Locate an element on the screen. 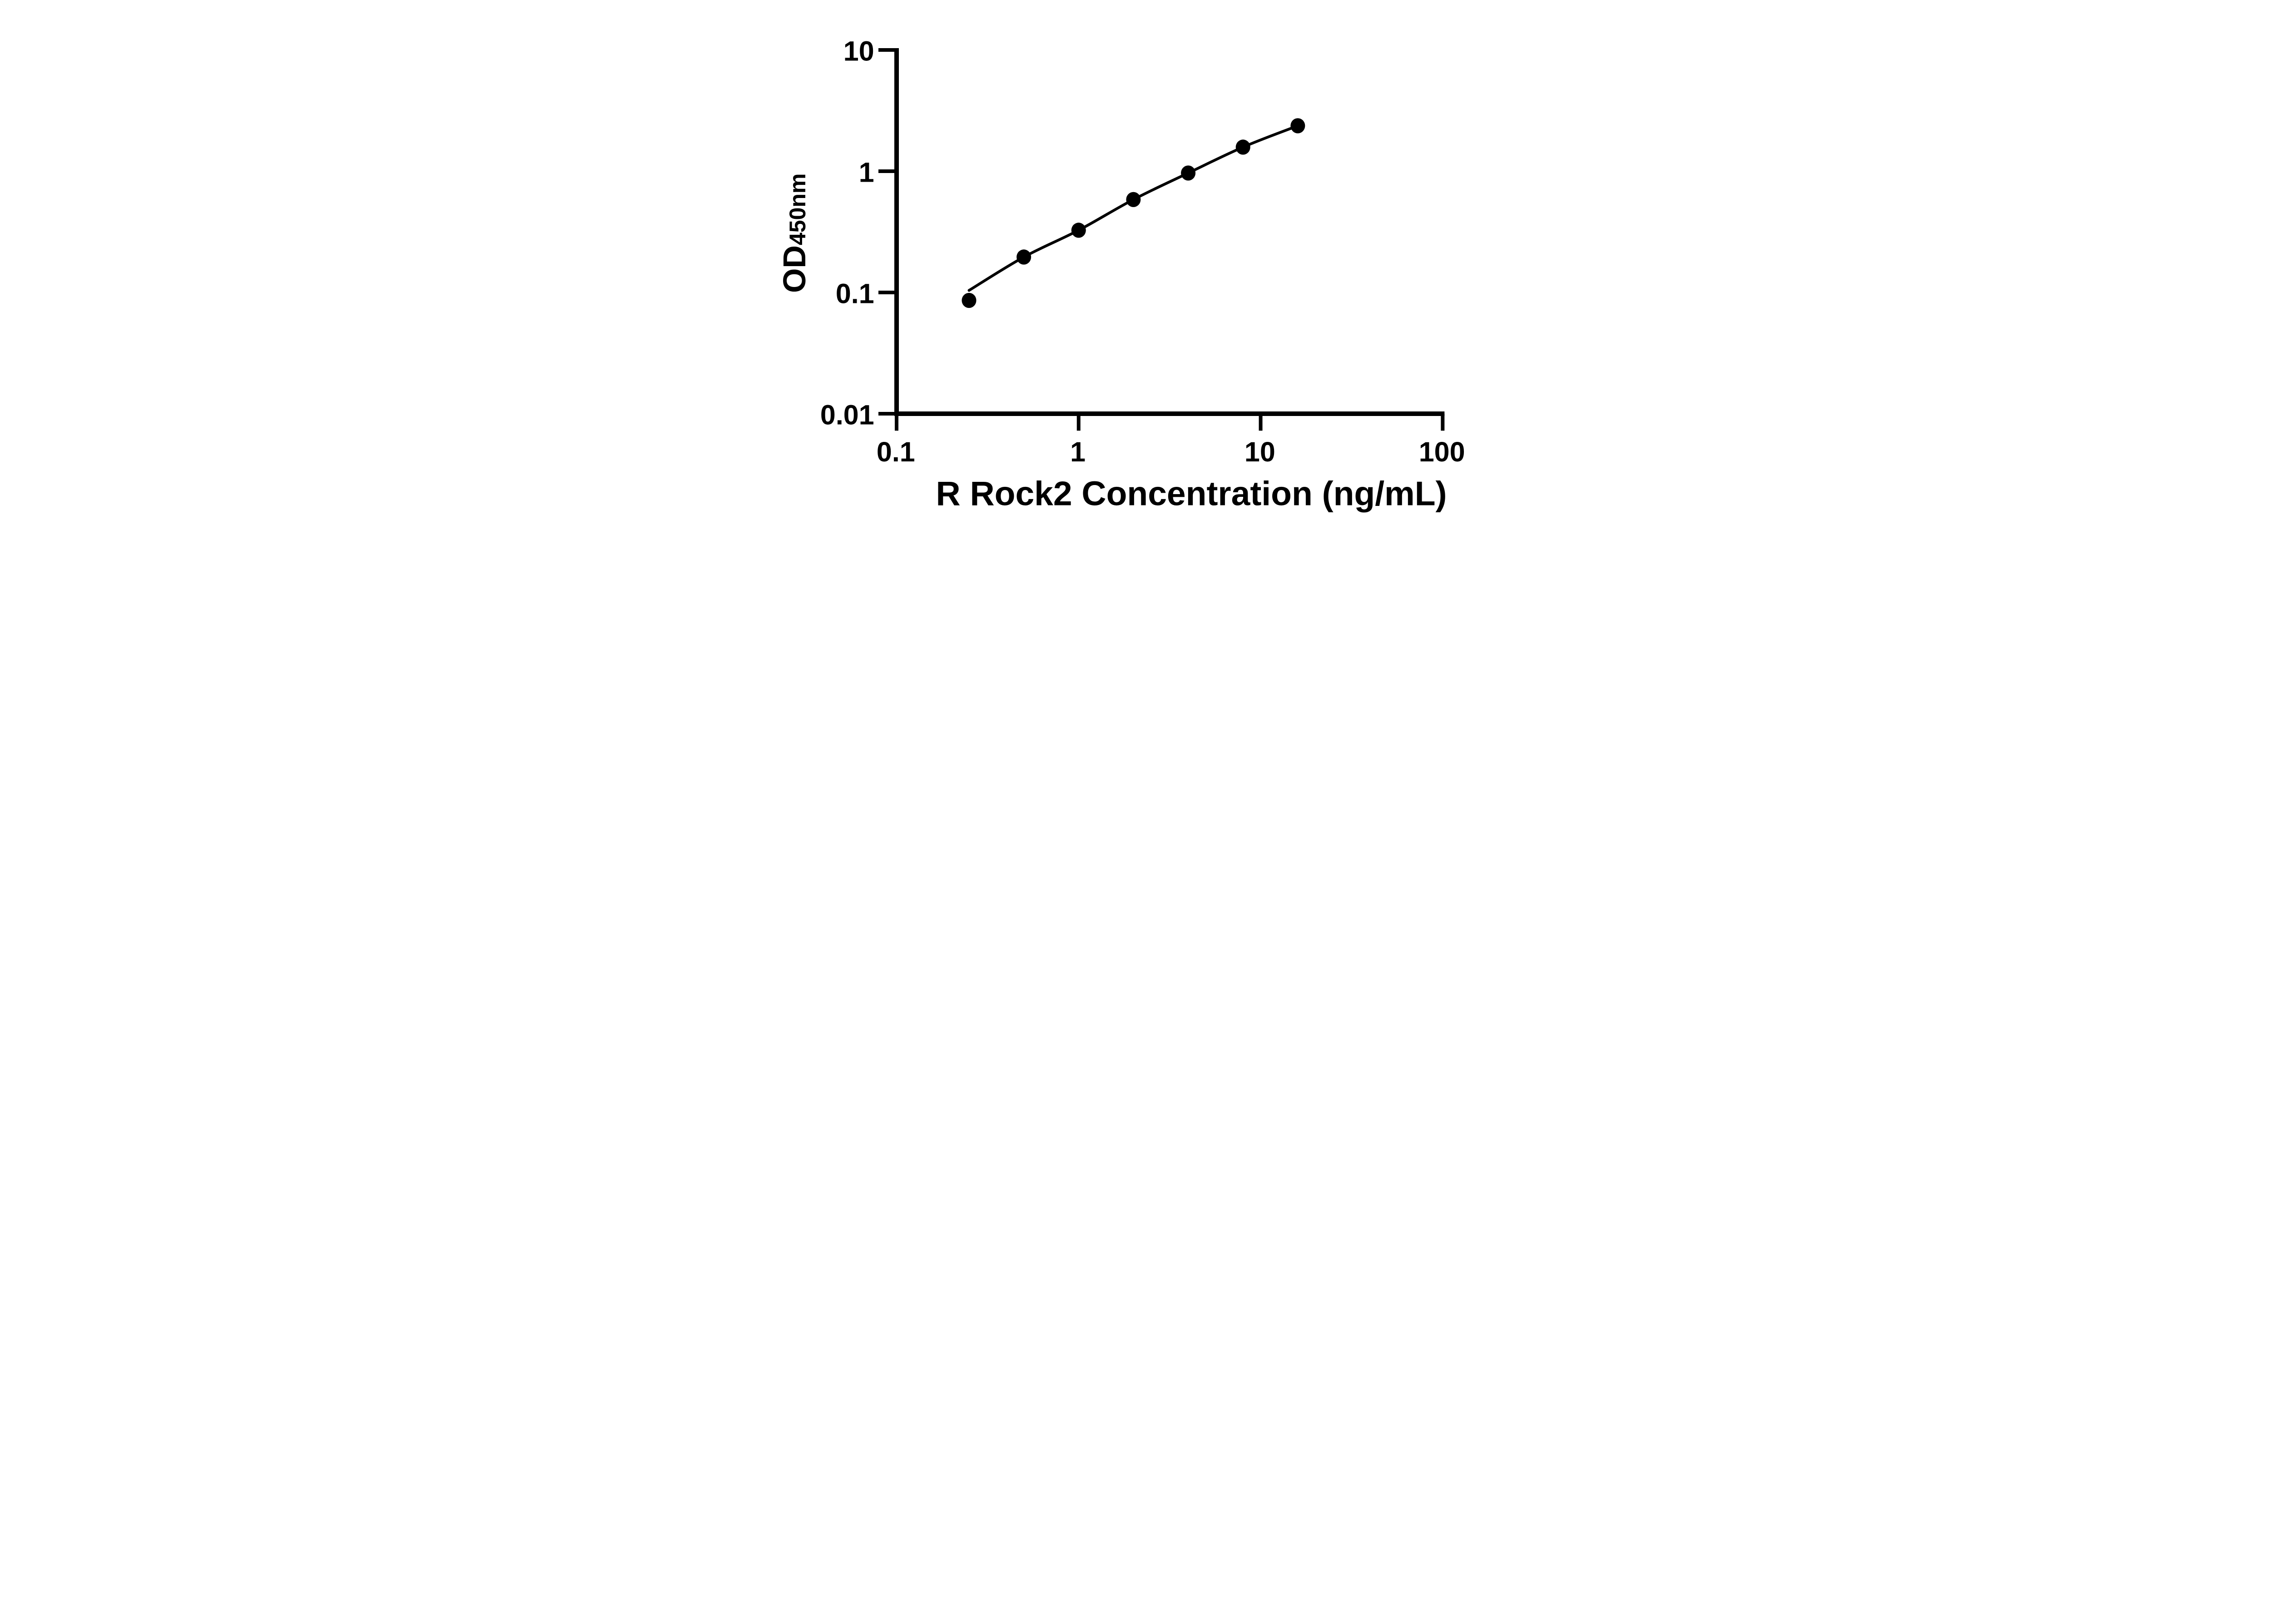  y-axis-line is located at coordinates (896, 232).